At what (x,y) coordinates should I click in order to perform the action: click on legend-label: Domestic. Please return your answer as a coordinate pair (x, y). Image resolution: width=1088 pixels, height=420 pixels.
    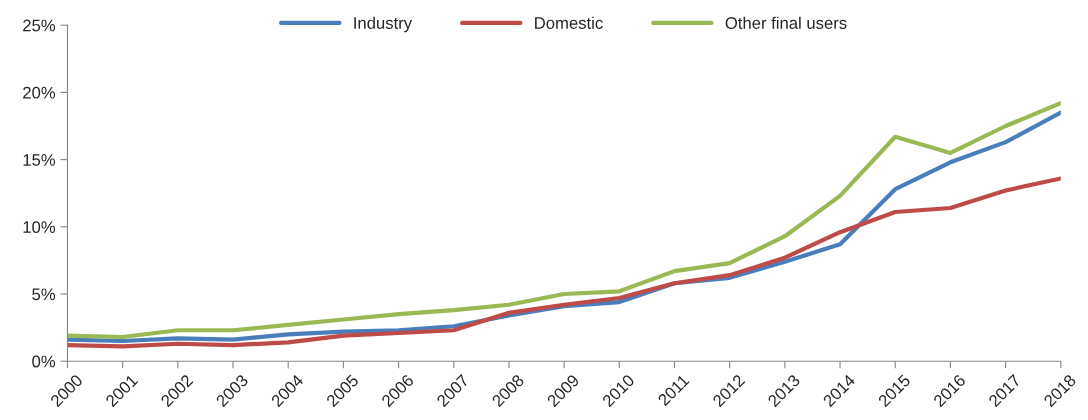
    Looking at the image, I should click on (569, 22).